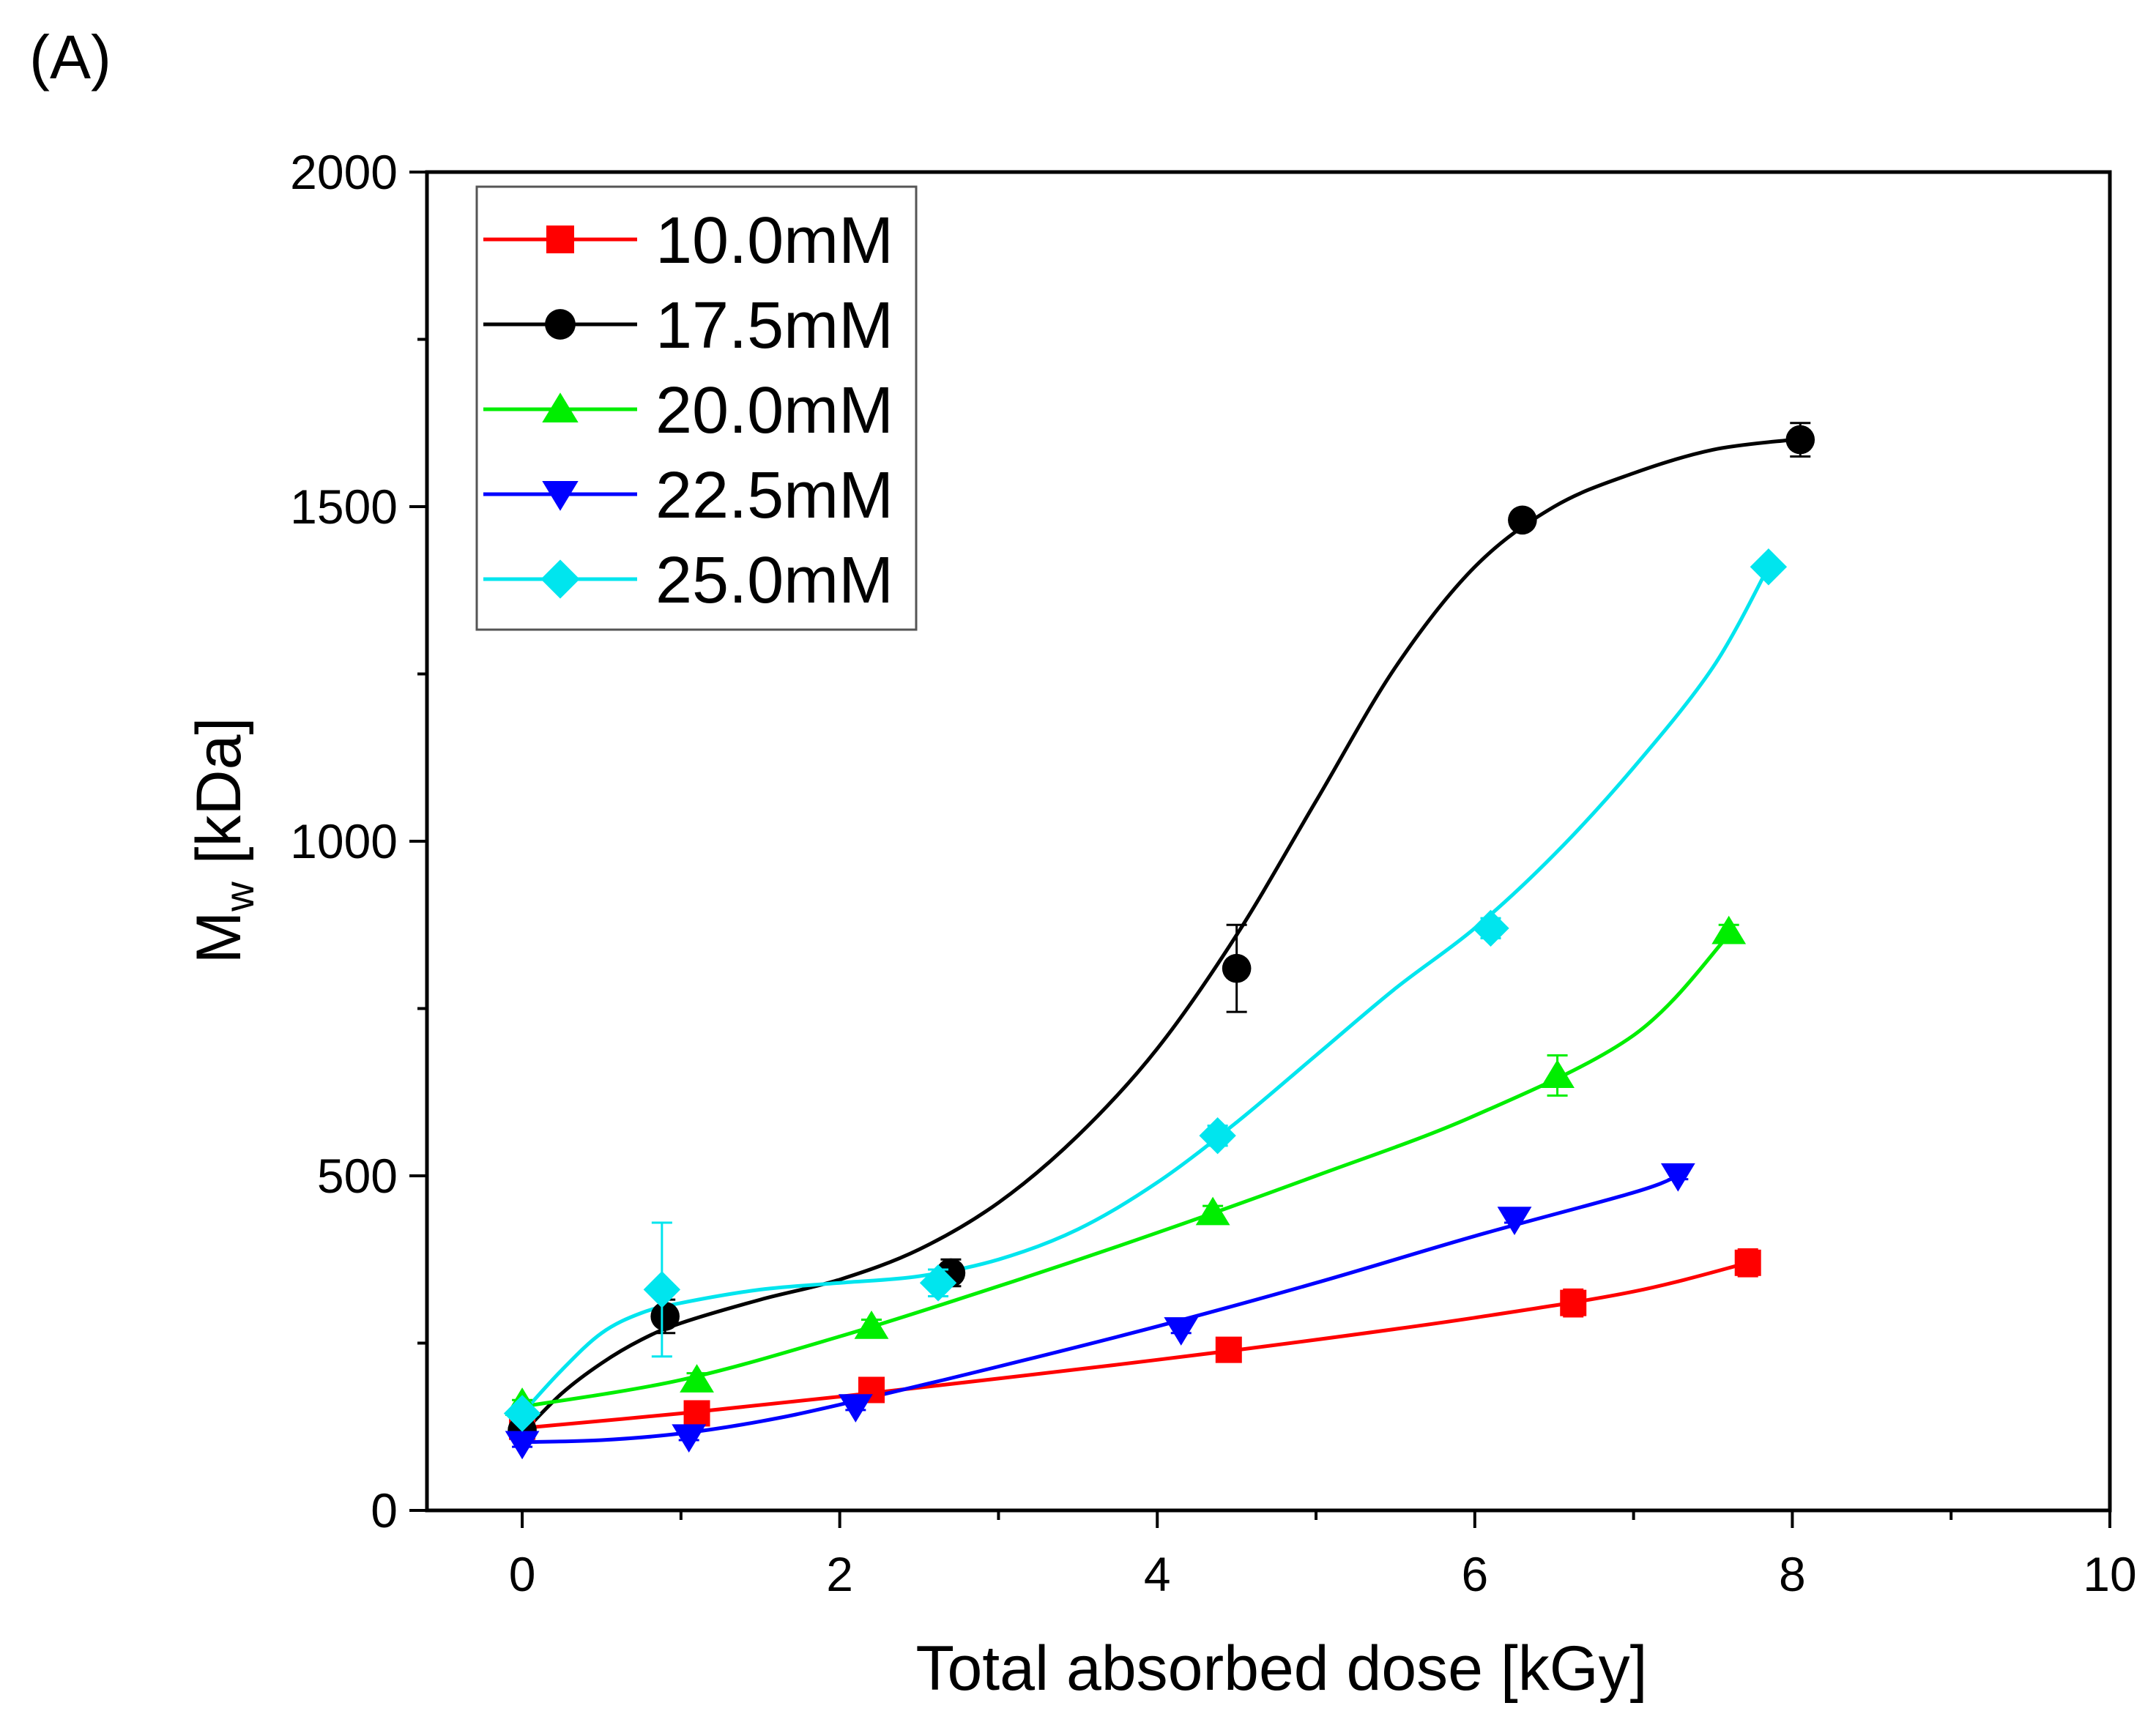 The image size is (2156, 1722). I want to click on legend-marker-20.0mM, so click(560, 407).